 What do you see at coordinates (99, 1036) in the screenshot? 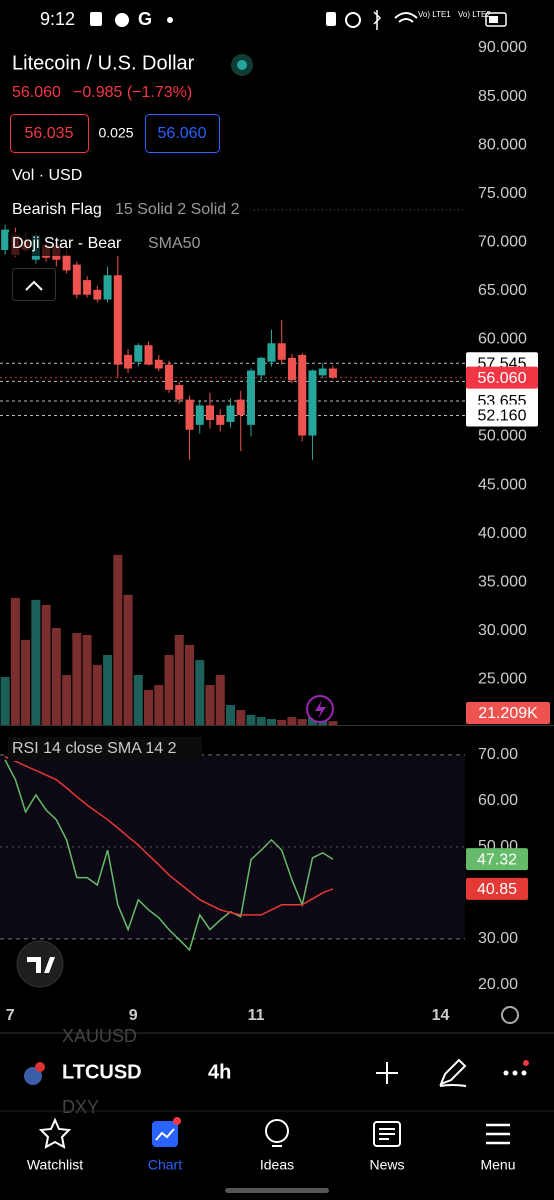
I see `background-symbol: XAUUSD` at bounding box center [99, 1036].